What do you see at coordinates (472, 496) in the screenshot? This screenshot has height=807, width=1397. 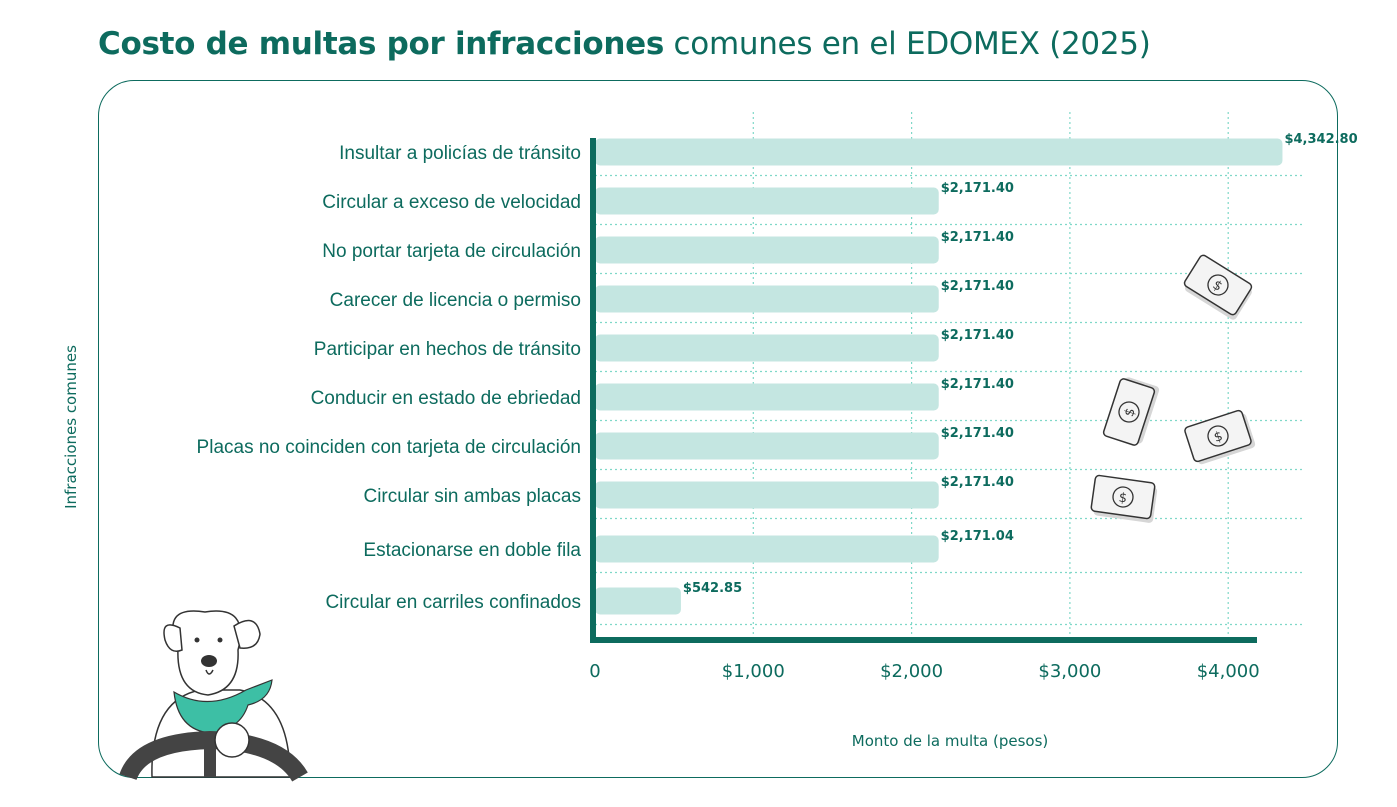 I see `category-label: Circular sin ambas placas` at bounding box center [472, 496].